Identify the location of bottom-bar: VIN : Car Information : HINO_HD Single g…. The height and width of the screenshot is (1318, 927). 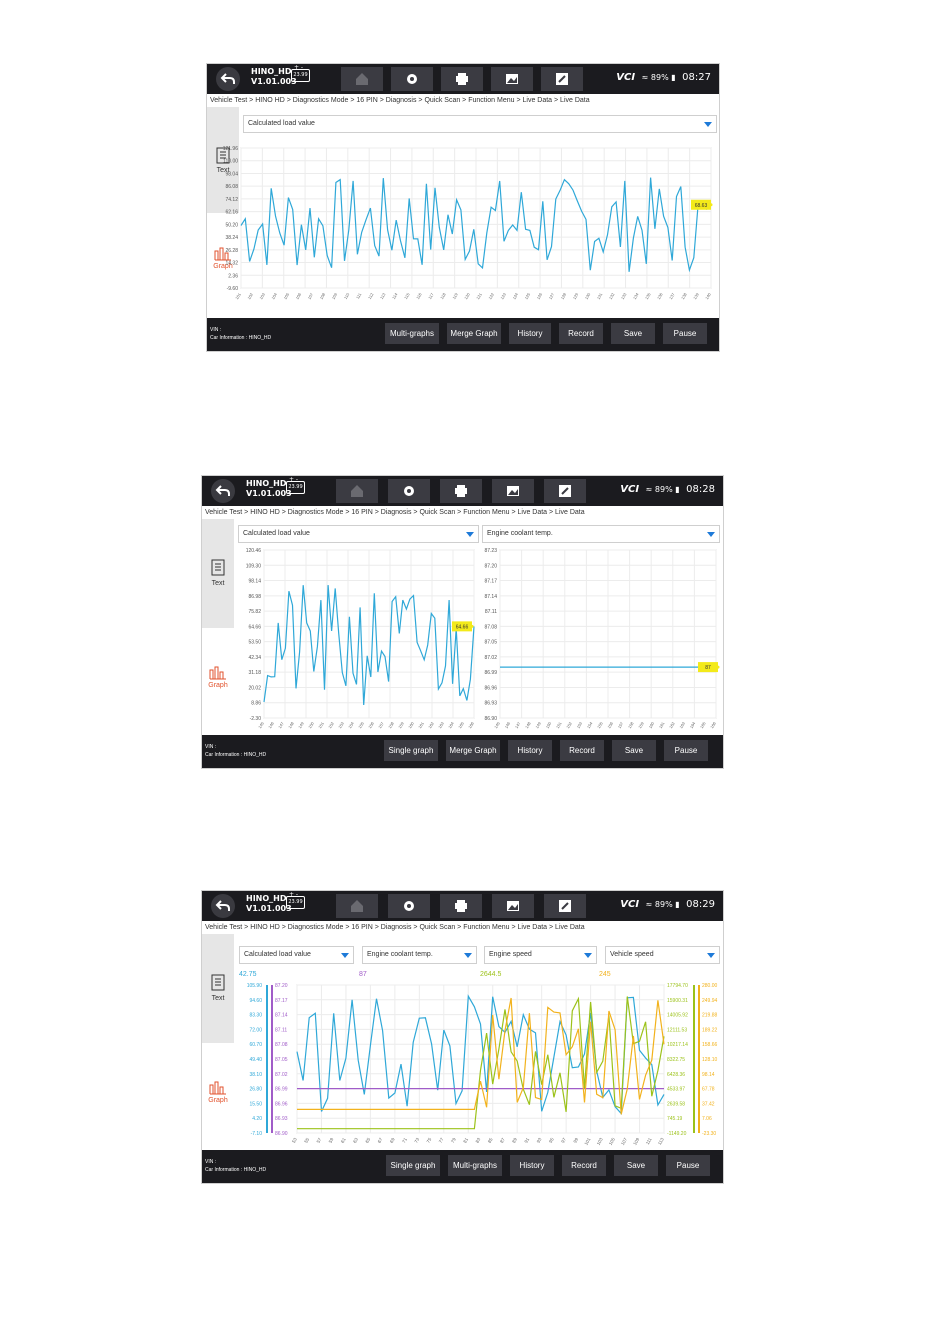
(462, 1166).